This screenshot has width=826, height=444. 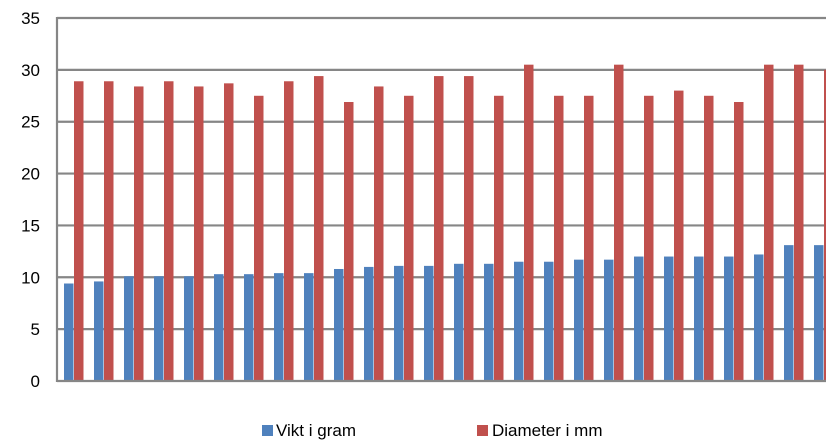 I want to click on legend: Vikt i gram Diameter i mm, so click(x=432, y=430).